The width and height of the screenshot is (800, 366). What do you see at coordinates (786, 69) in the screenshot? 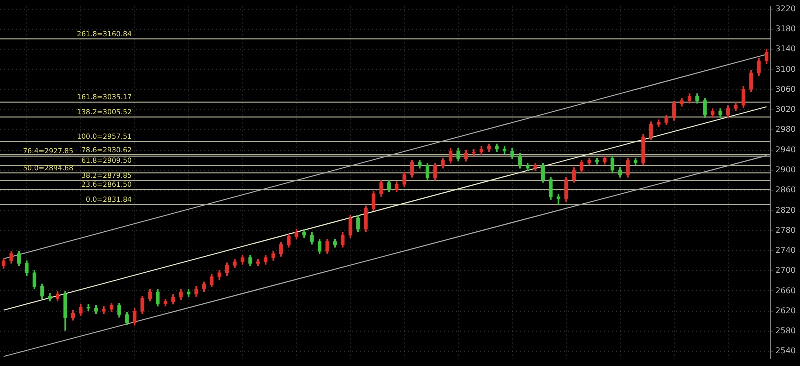
I see `y-tick-label: 3100` at bounding box center [786, 69].